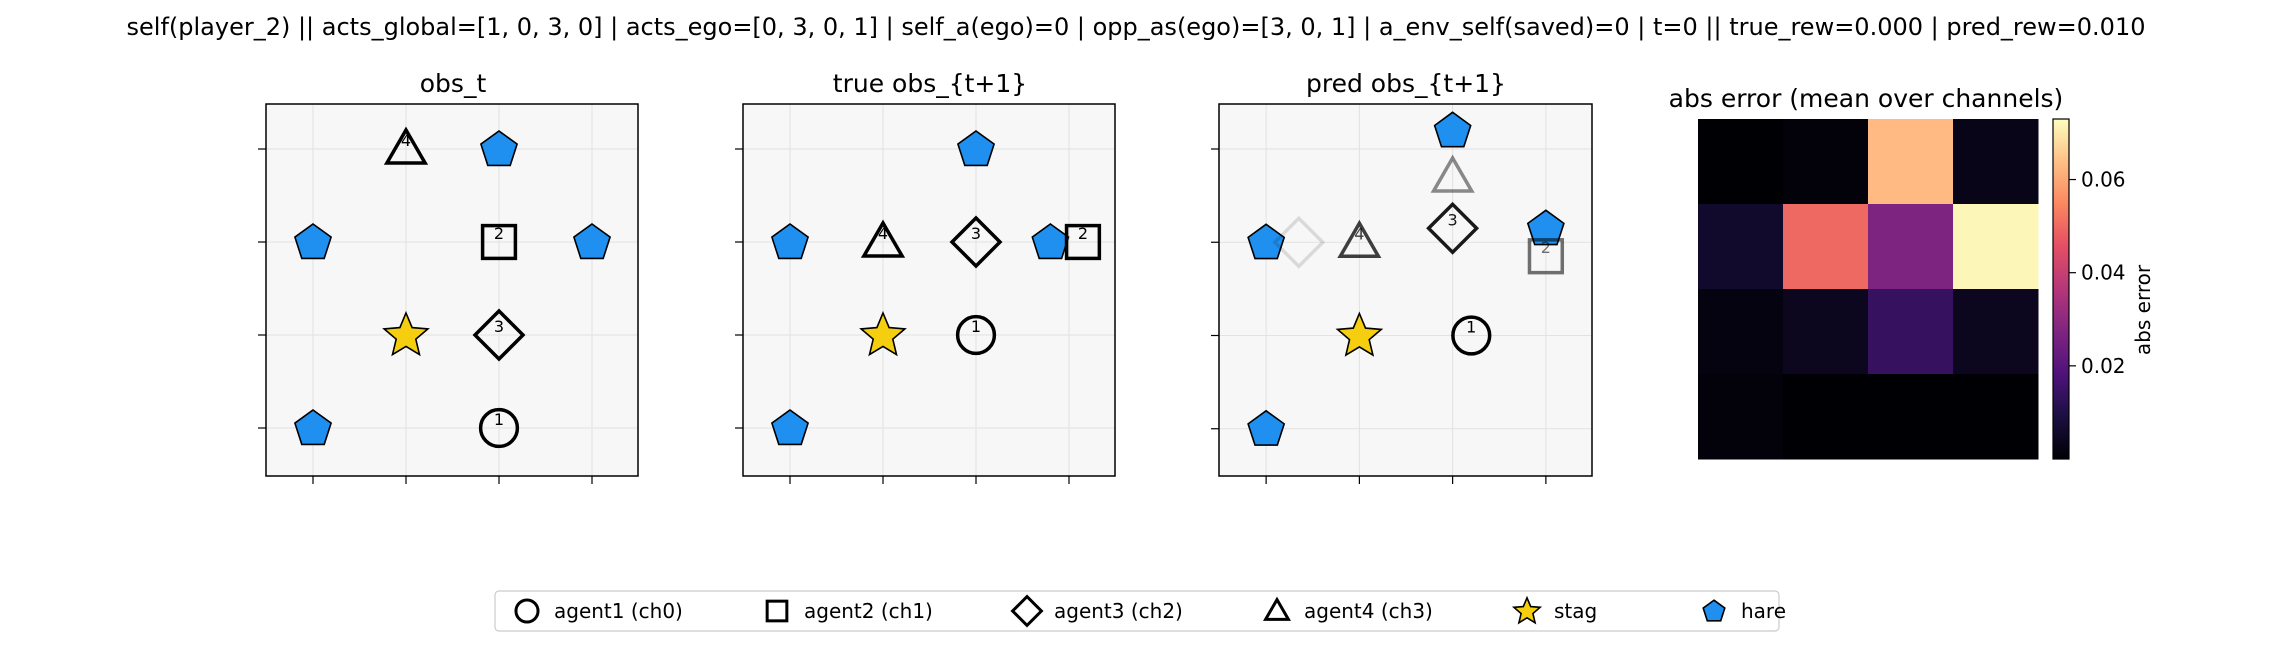 The image size is (2272, 646). I want to click on colorbar: abs error 0.02 0.04 0.06, so click(2103, 289).